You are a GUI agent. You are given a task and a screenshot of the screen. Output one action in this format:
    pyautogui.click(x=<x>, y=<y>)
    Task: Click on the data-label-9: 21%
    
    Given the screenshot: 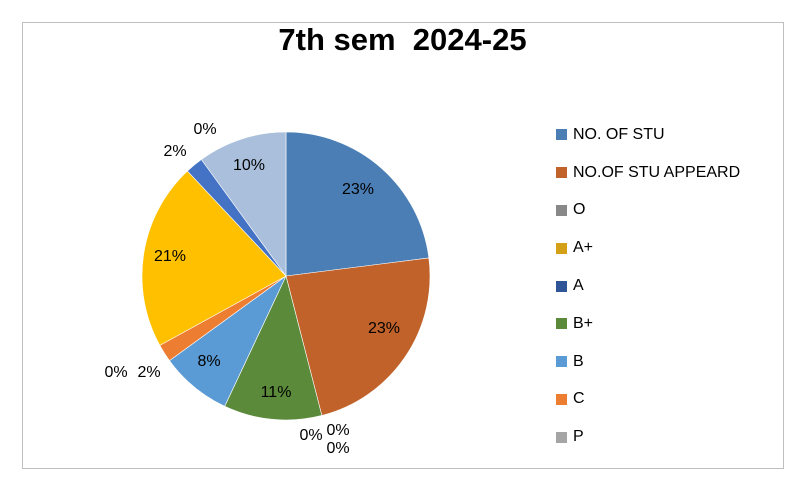 What is the action you would take?
    pyautogui.click(x=170, y=256)
    